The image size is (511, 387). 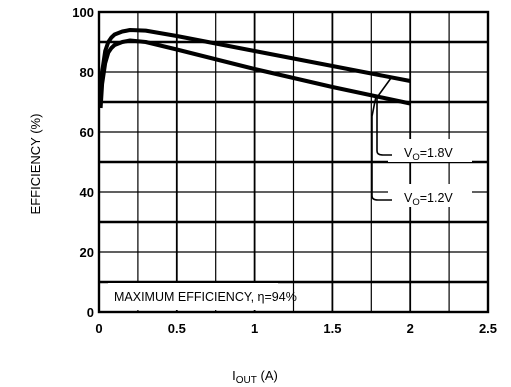 What do you see at coordinates (87, 192) in the screenshot?
I see `y-tick-label: 40` at bounding box center [87, 192].